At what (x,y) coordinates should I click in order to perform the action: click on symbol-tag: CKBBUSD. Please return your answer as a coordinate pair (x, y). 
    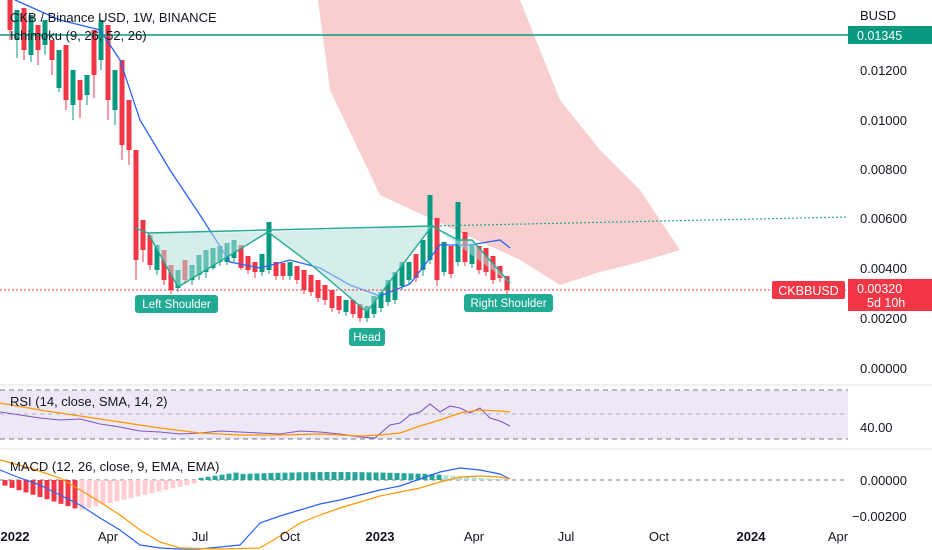
    Looking at the image, I should click on (808, 290).